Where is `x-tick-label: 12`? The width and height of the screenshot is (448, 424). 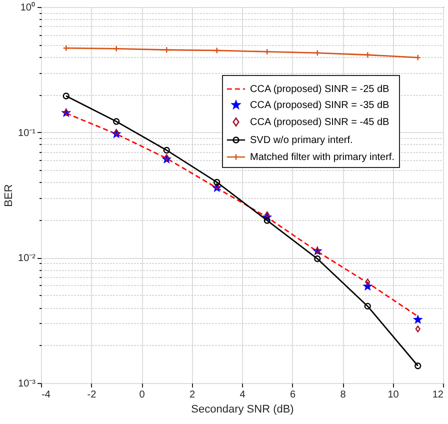
x-tick-label: 12 is located at coordinates (438, 395).